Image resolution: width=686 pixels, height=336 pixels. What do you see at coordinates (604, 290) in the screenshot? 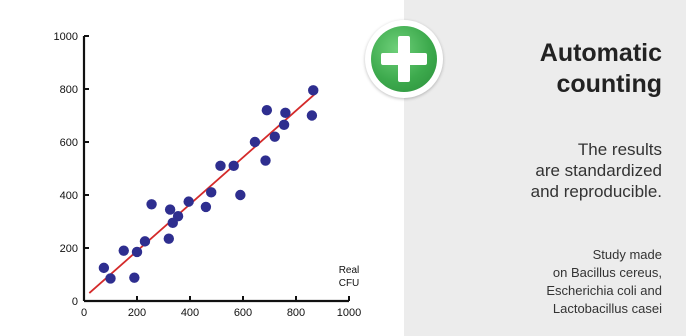
I see `study-line: Escherichia coli and` at bounding box center [604, 290].